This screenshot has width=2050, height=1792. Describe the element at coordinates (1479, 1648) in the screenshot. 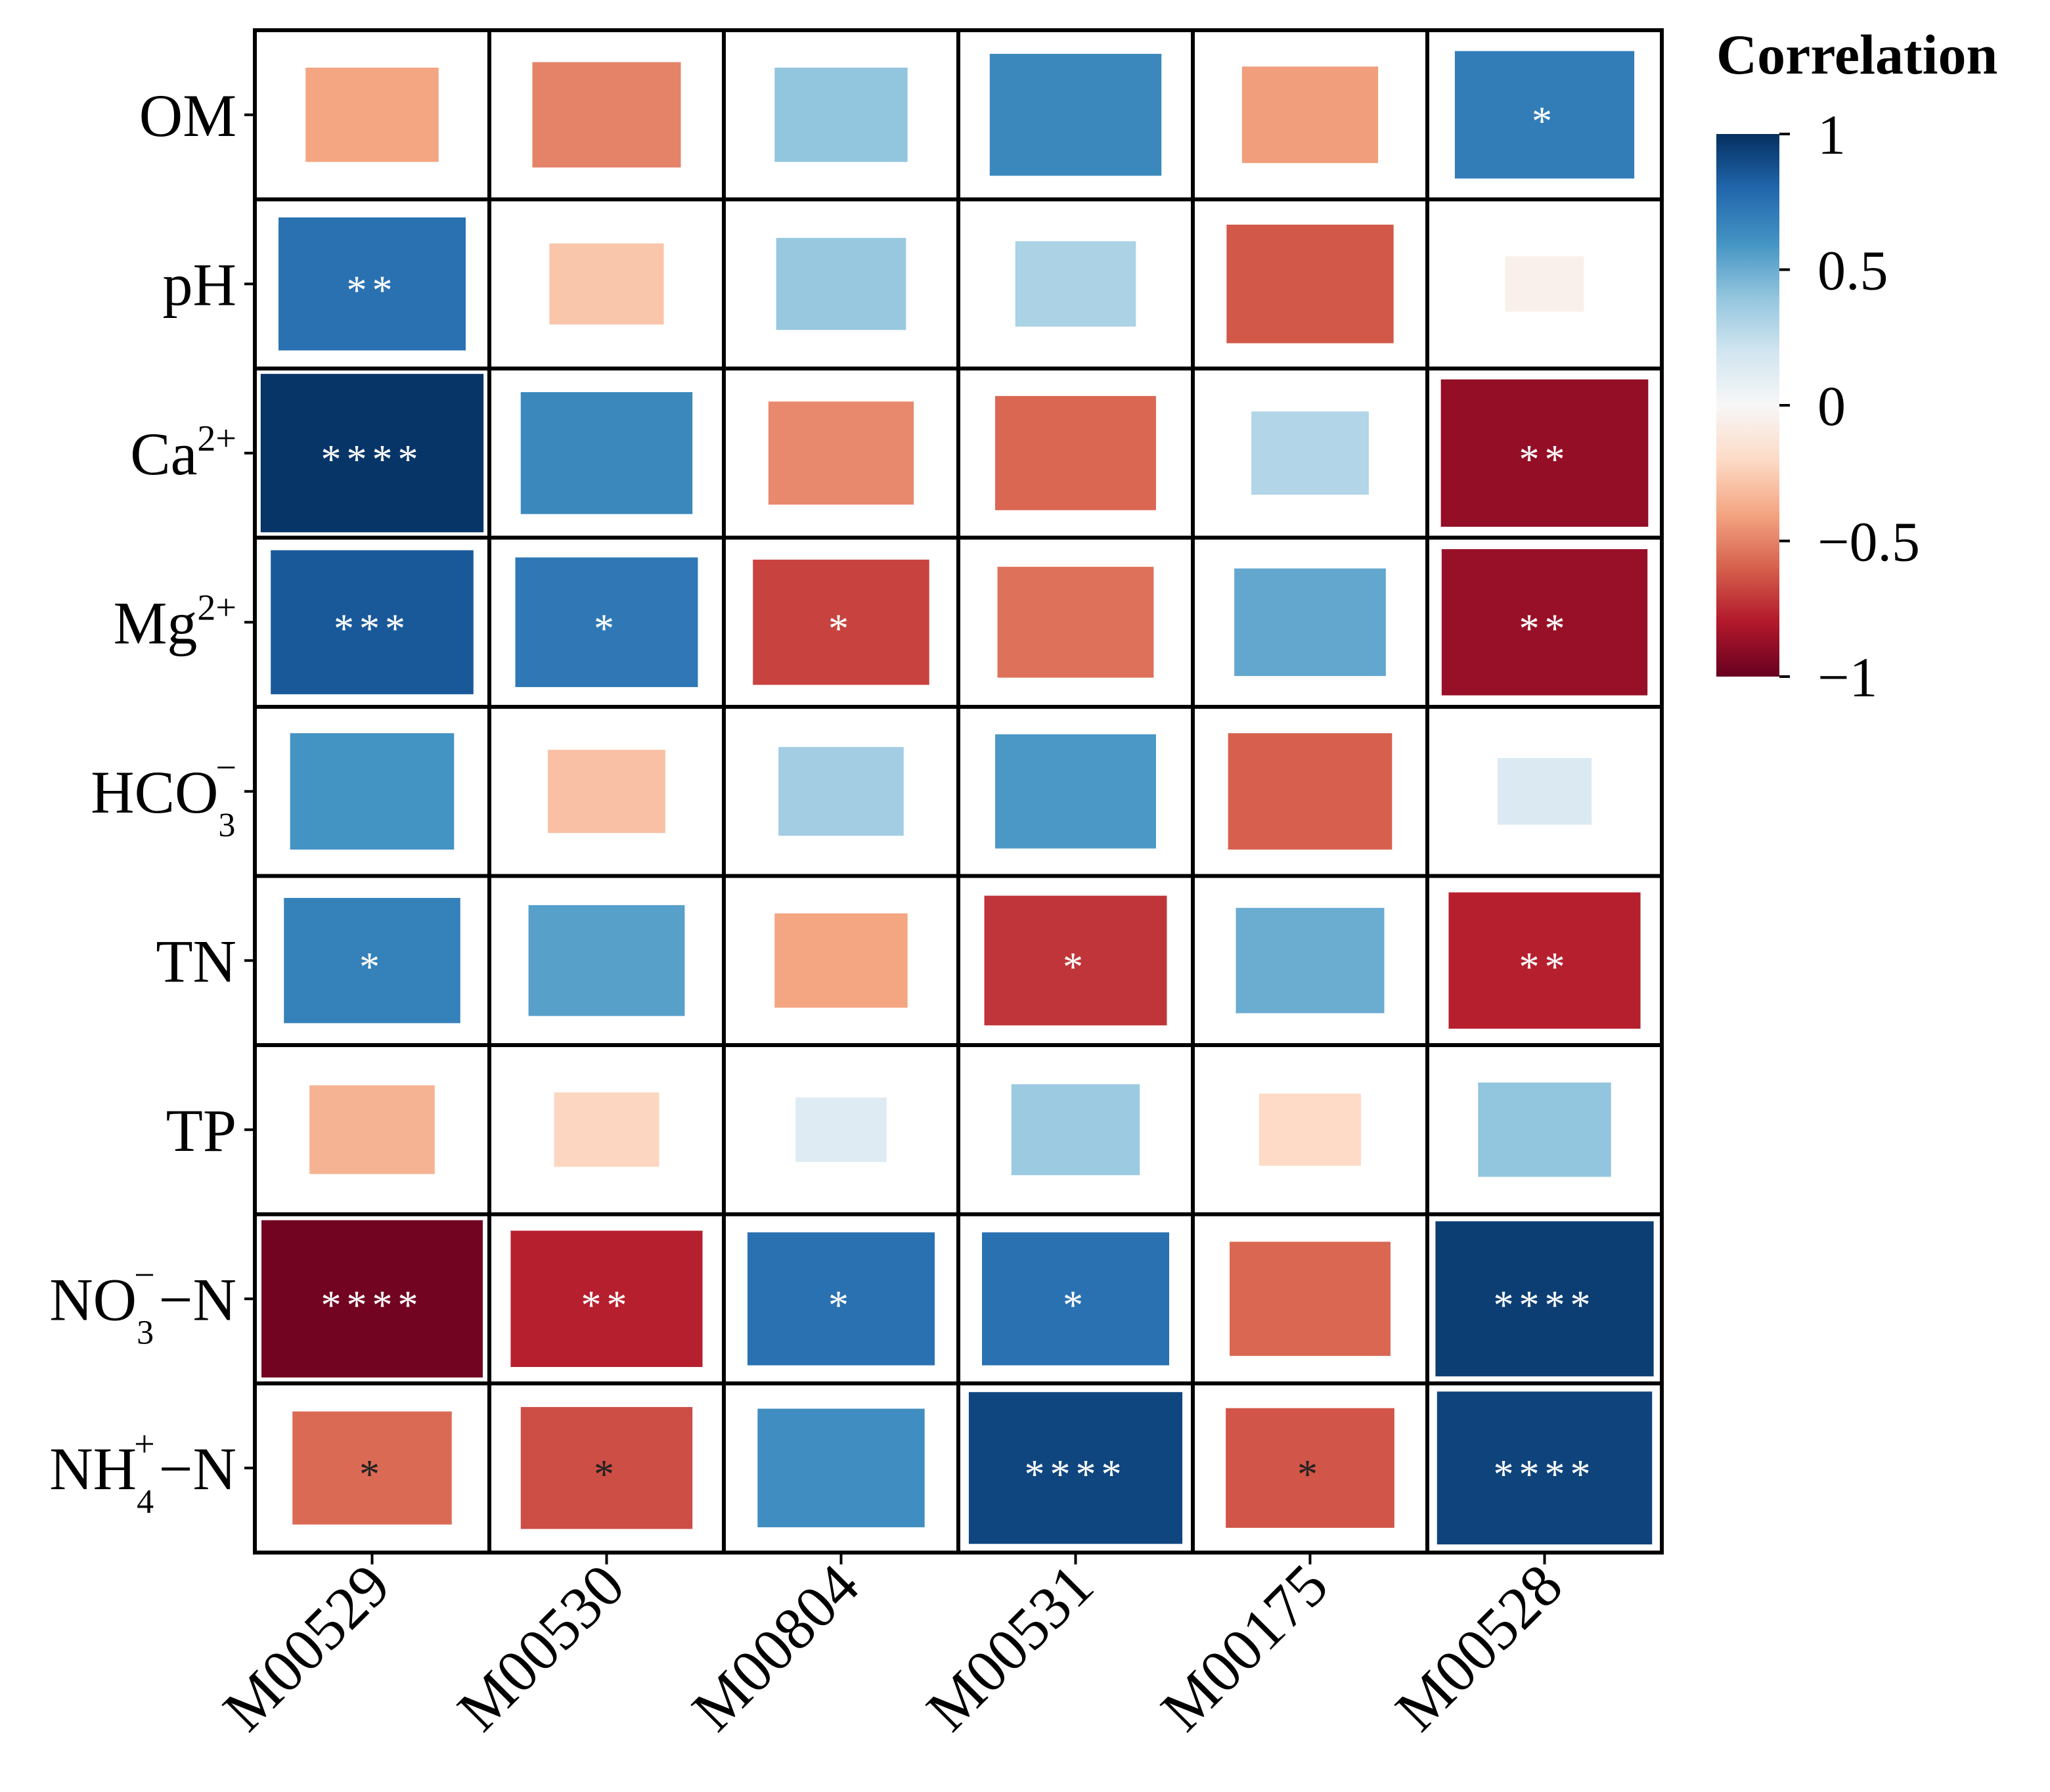

I see `column-label: M00528` at that location.